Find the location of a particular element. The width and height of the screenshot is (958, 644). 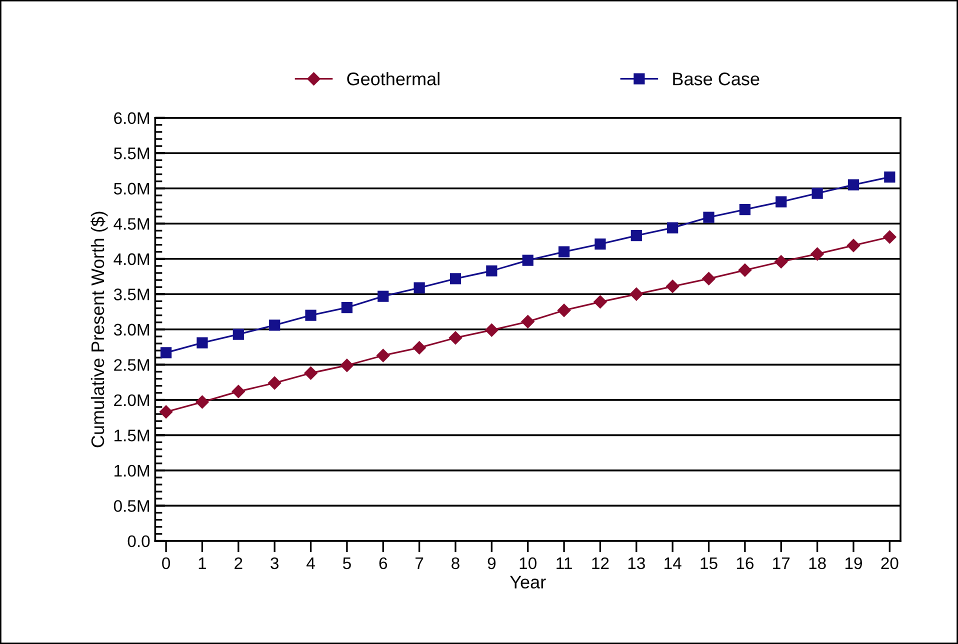

y-tick-label: 5.0M is located at coordinates (131, 188).